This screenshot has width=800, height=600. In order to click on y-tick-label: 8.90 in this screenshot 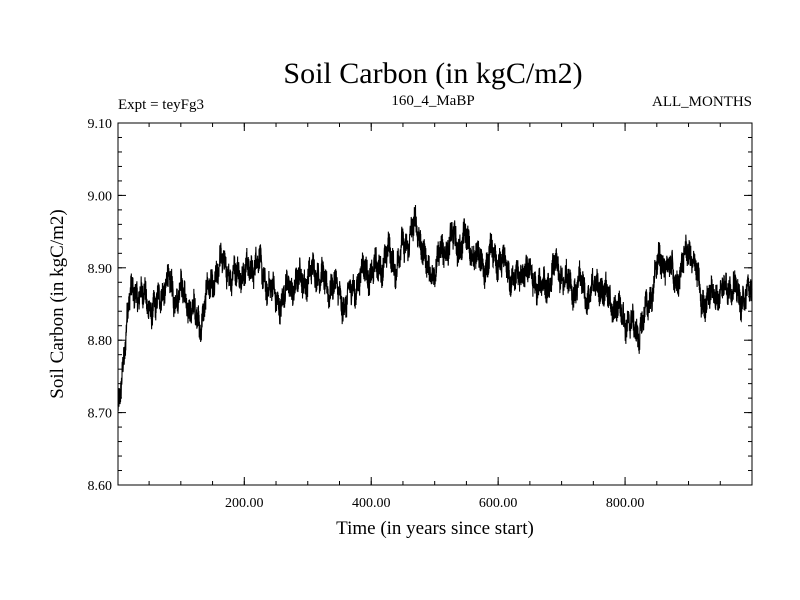, I will do `click(100, 269)`.